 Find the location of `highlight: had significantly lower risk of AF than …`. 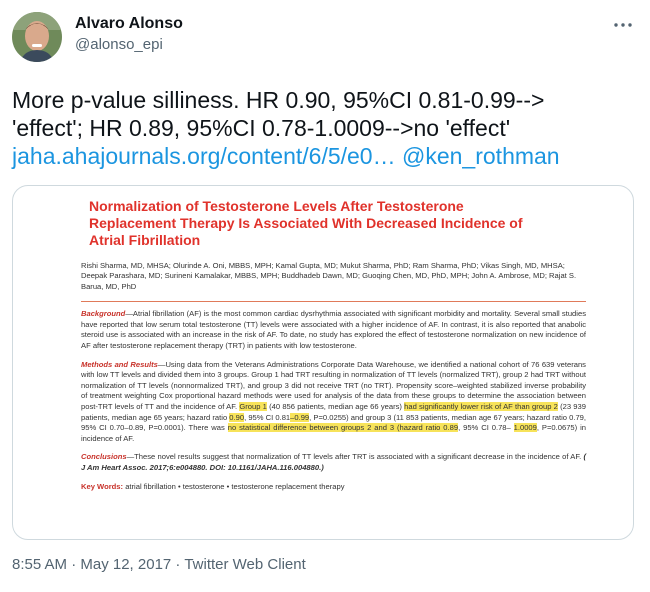

highlight: had significantly lower risk of AF than … is located at coordinates (481, 406).